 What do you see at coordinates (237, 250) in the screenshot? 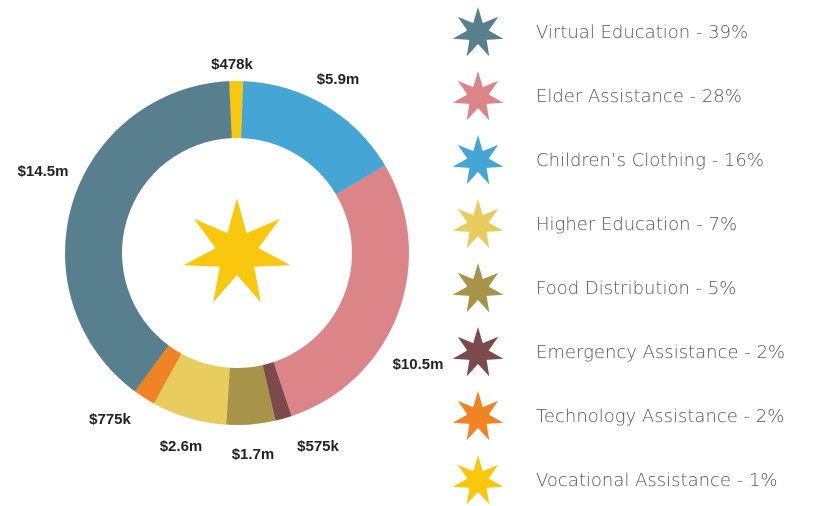
I see `center-star` at bounding box center [237, 250].